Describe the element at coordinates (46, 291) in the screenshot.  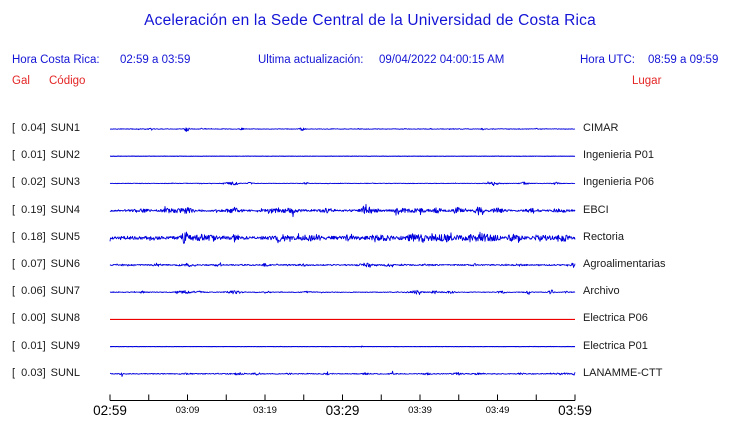
I see `channel-gal-code-label: [ 0.06] SUN7` at that location.